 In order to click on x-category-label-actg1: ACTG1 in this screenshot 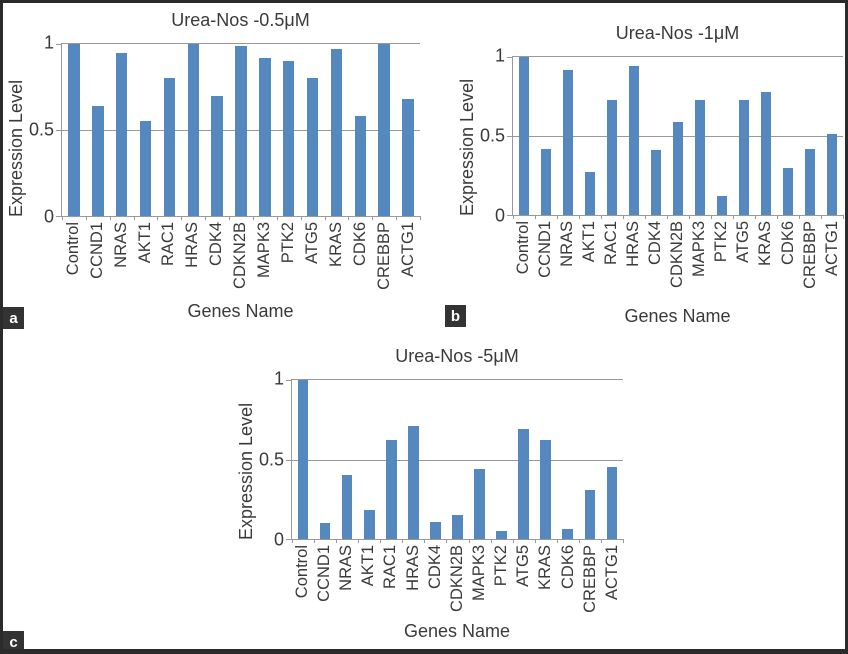, I will do `click(831, 249)`.